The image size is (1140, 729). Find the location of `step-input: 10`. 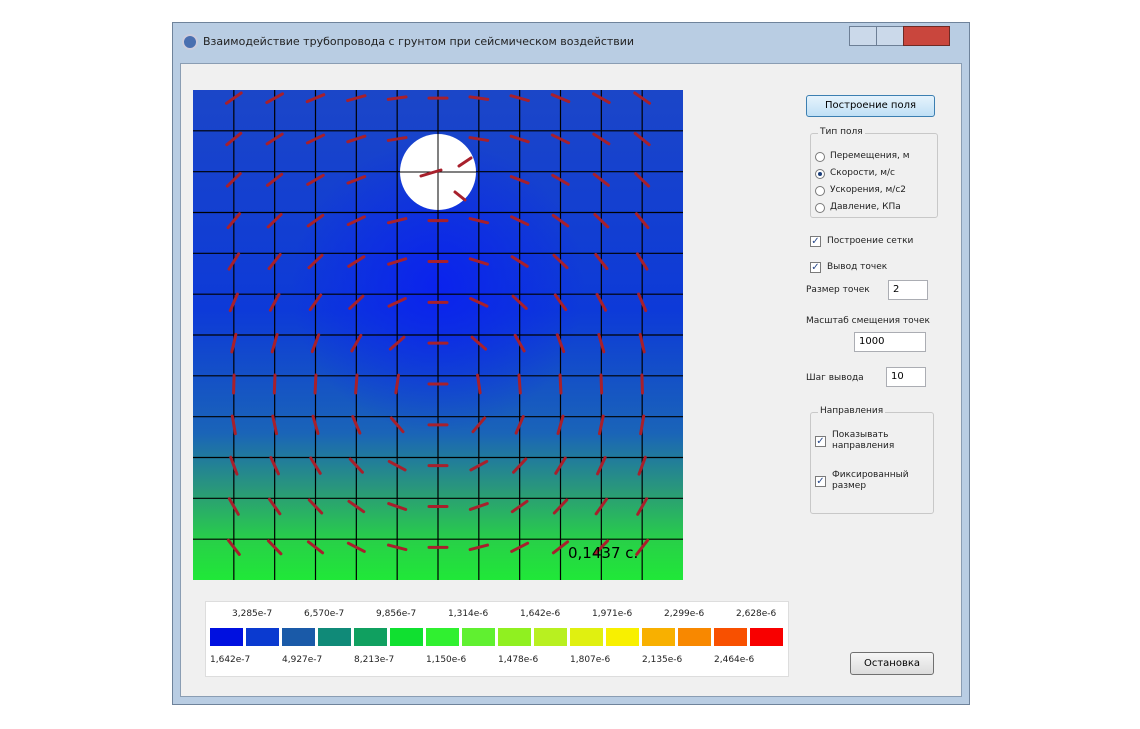

step-input: 10 is located at coordinates (906, 377).